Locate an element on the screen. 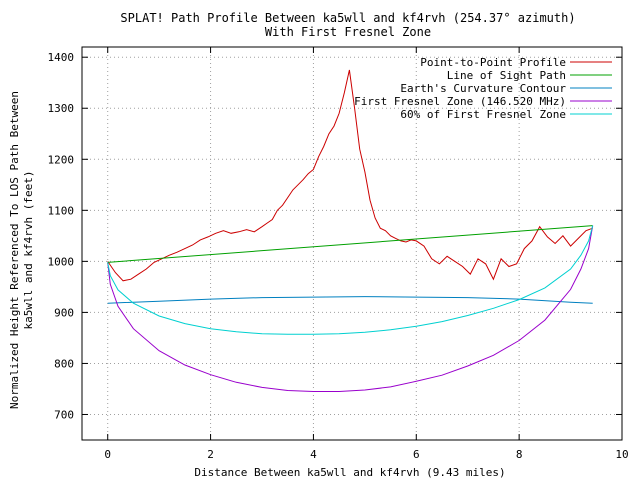 The image size is (640, 480). x-tick-label: 6 is located at coordinates (416, 454).